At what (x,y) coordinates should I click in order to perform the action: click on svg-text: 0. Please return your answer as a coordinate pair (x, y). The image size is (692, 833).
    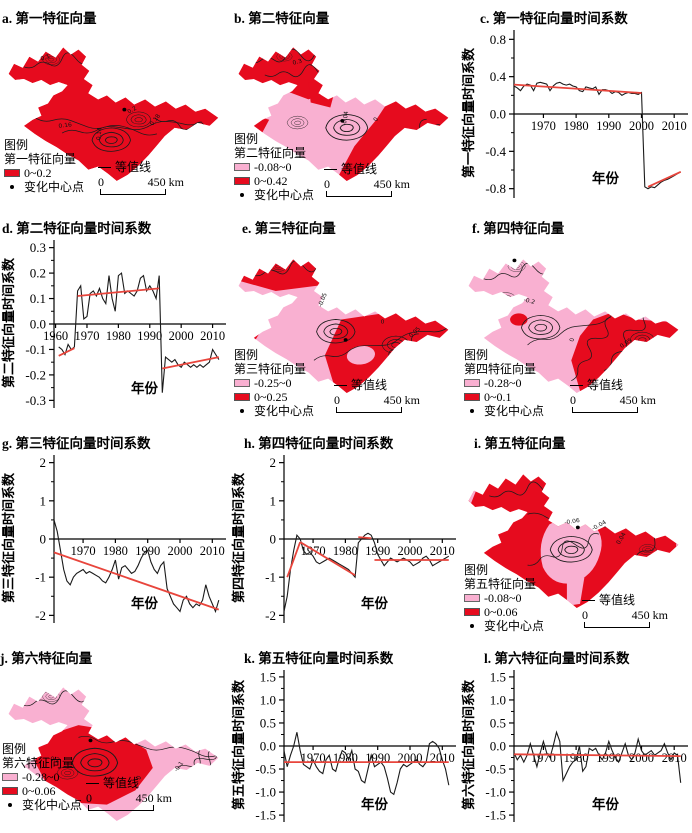
    Looking at the image, I should click on (273, 539).